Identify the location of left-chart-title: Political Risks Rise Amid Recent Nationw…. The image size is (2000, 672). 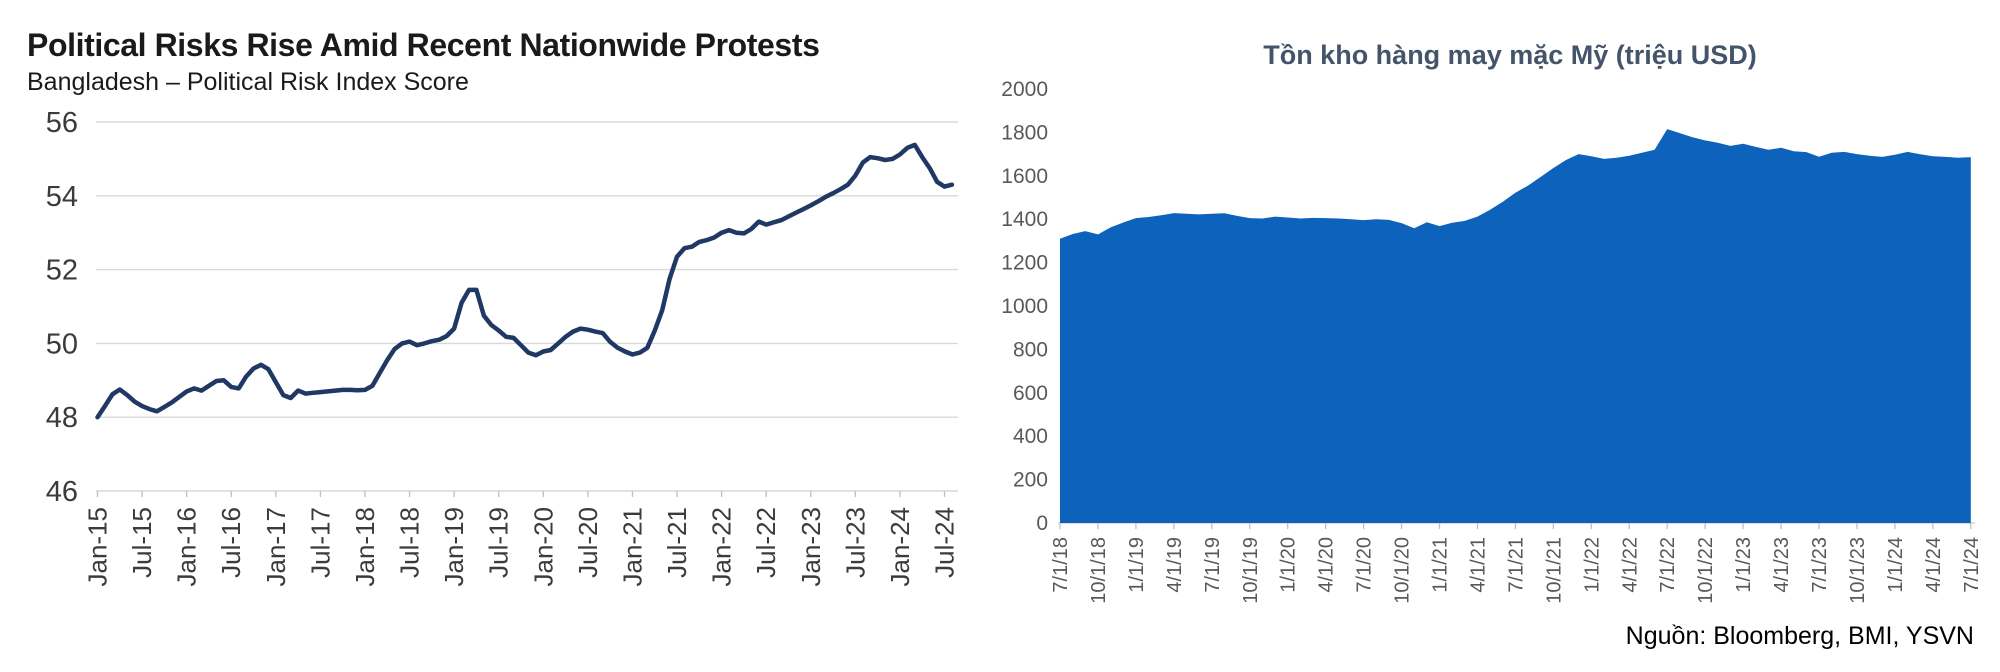
(423, 45).